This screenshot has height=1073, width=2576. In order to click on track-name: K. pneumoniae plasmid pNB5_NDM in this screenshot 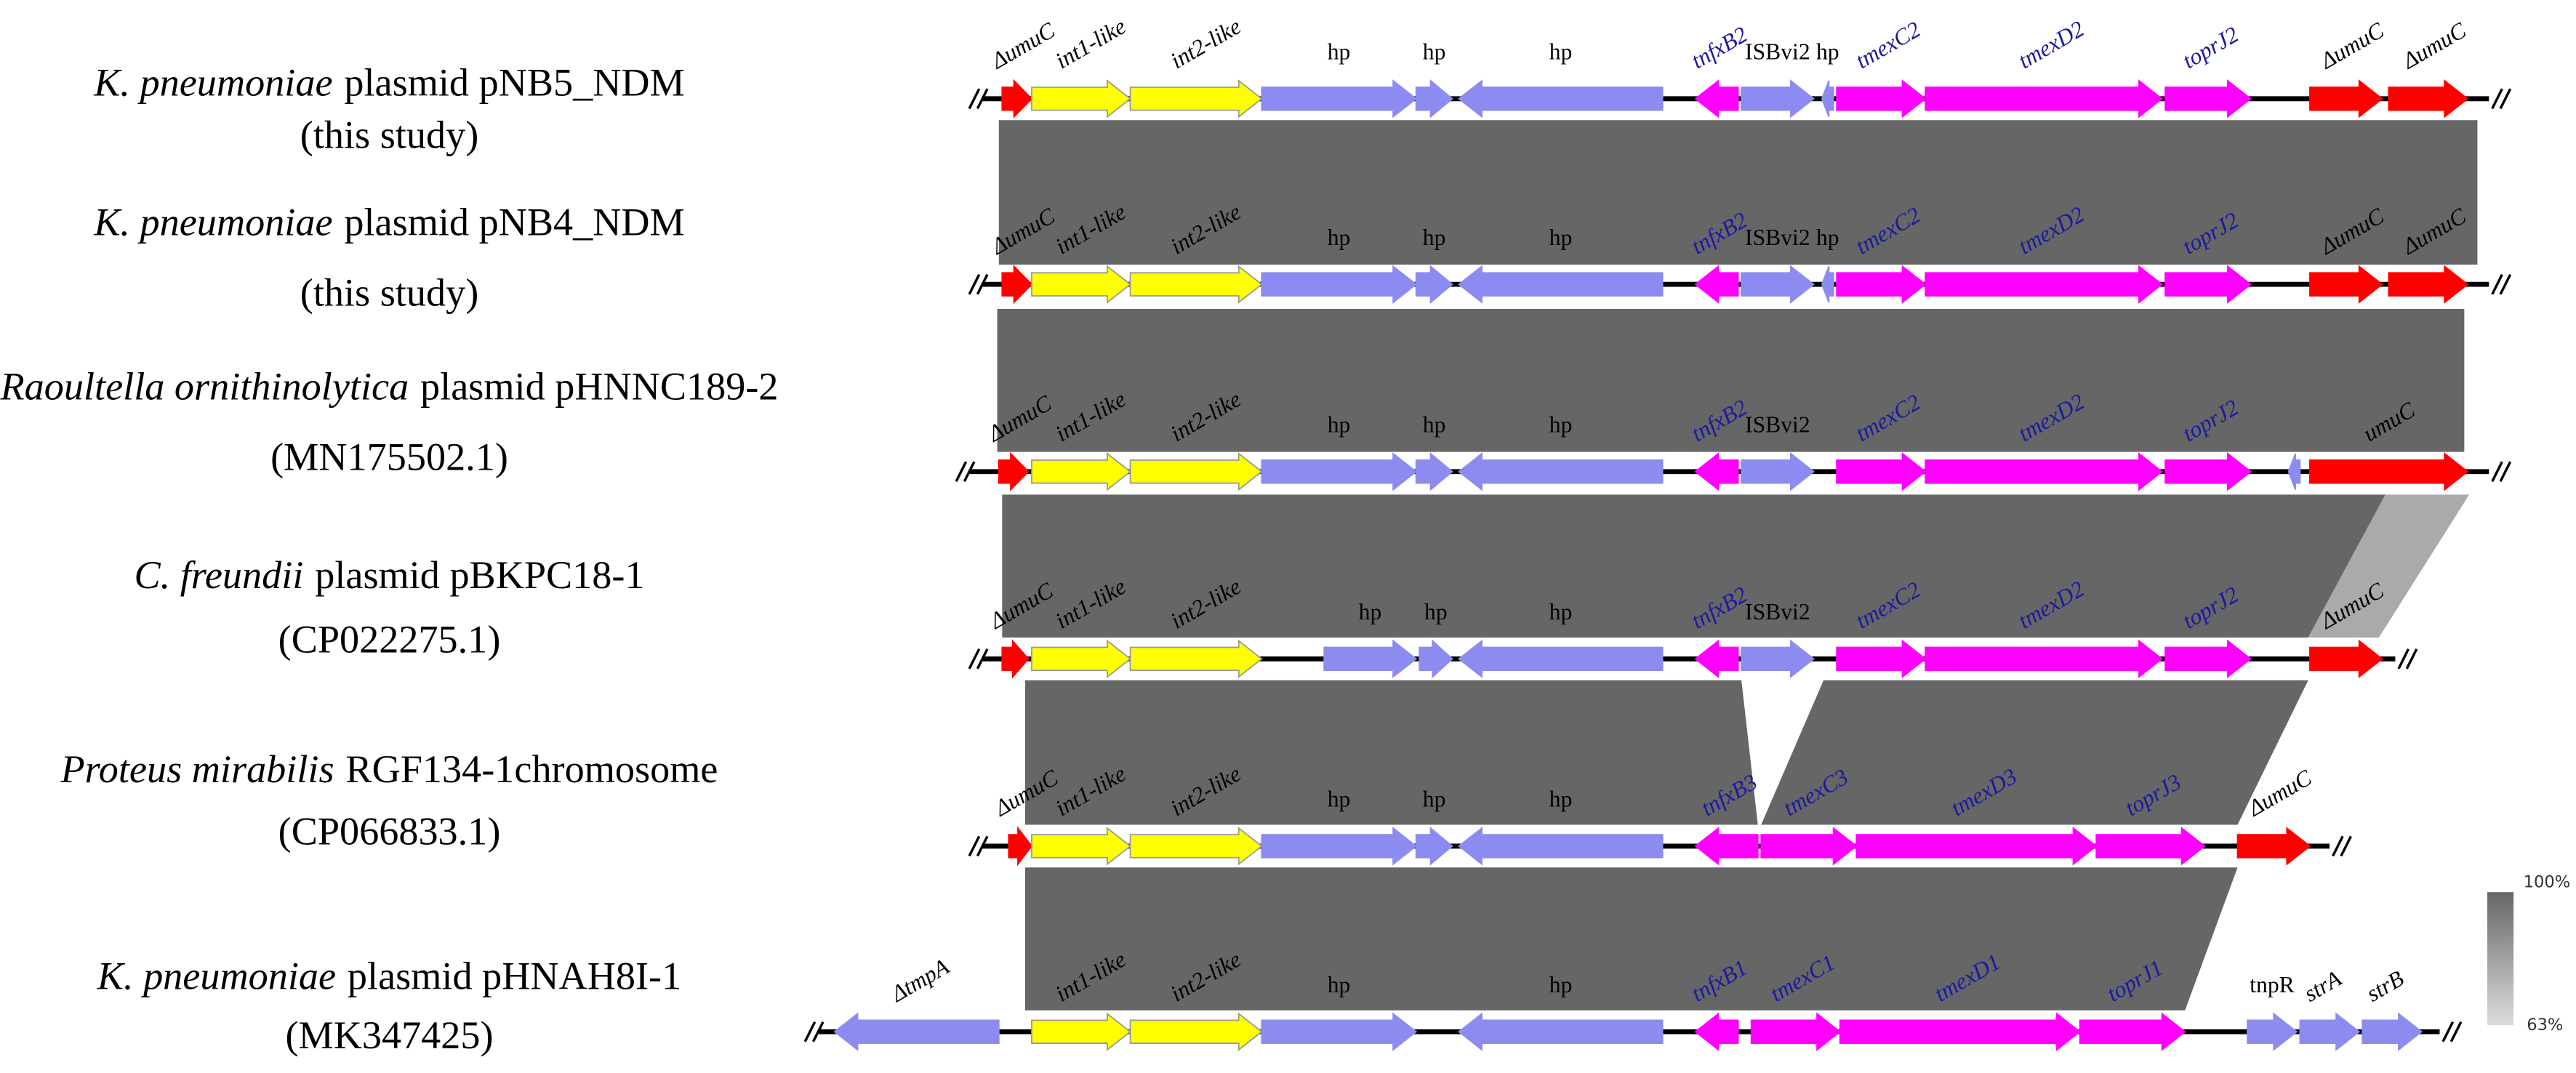, I will do `click(389, 82)`.